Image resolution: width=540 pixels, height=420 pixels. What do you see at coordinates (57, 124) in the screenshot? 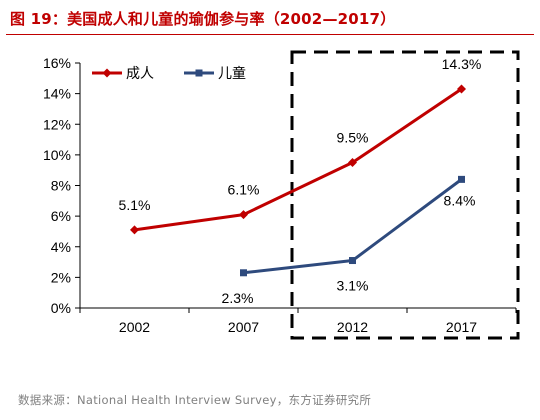
I see `y-tick-label: 12%` at bounding box center [57, 124].